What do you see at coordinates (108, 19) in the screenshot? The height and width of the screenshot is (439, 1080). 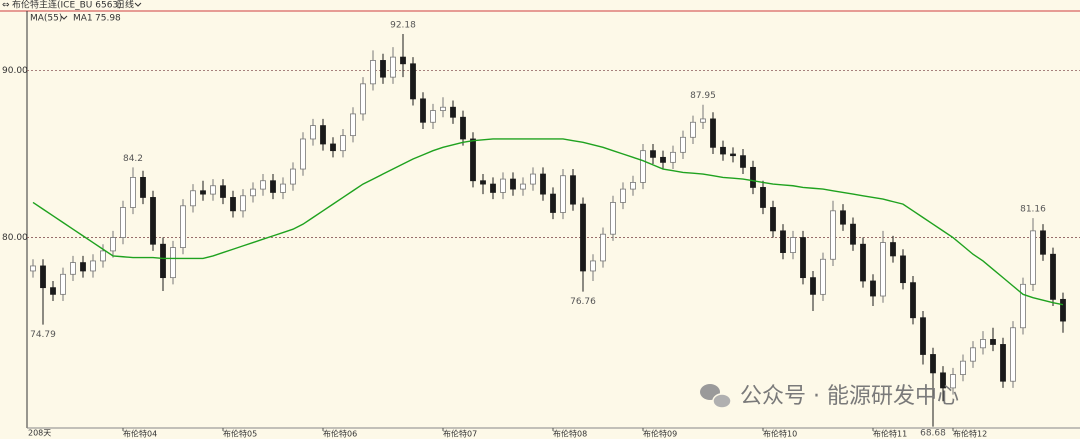 I see `legend-value: 75.98` at bounding box center [108, 19].